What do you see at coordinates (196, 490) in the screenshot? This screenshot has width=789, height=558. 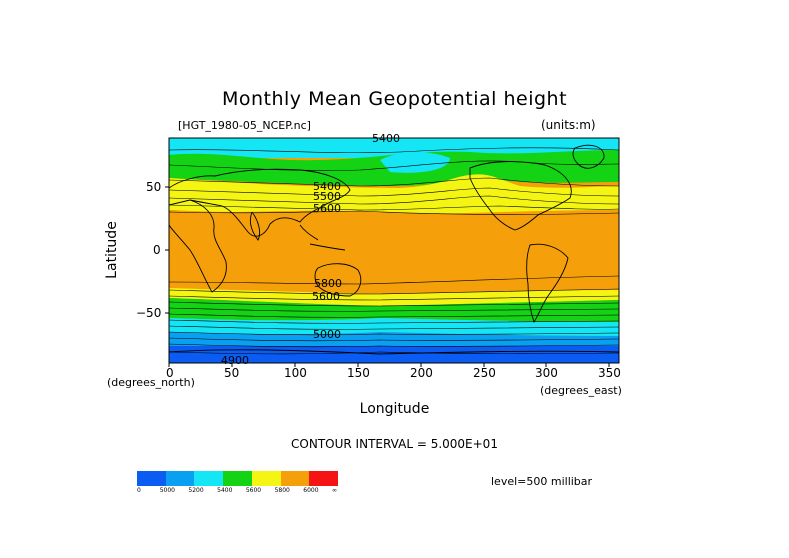 I see `legend-label: 5200` at bounding box center [196, 490].